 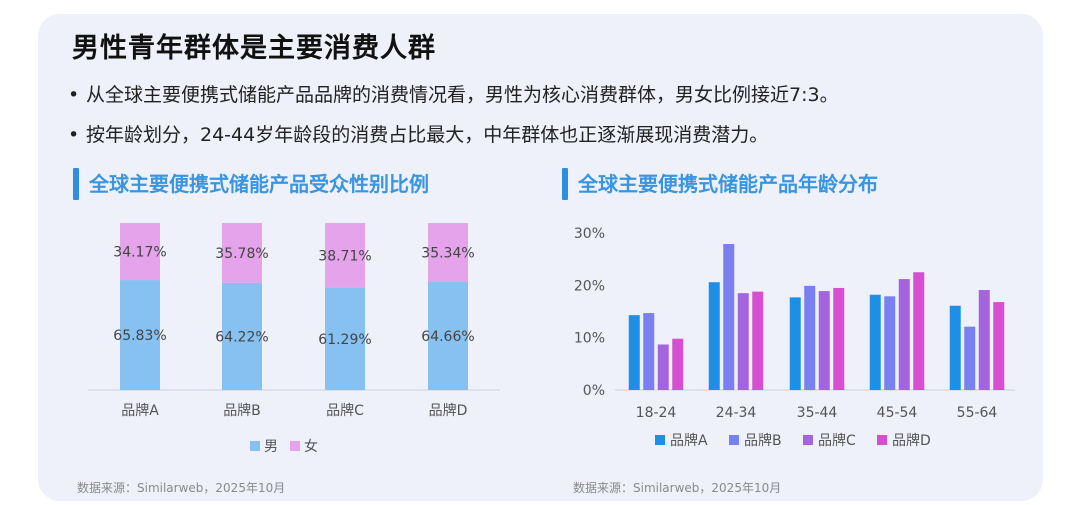 What do you see at coordinates (448, 410) in the screenshot?
I see `x-tick-label: 品牌D` at bounding box center [448, 410].